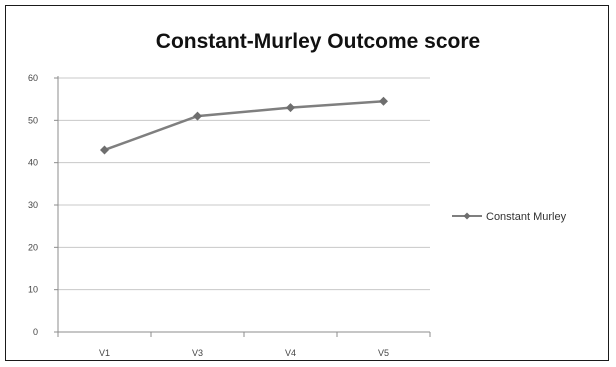  What do you see at coordinates (104, 150) in the screenshot?
I see `data-point-v1` at bounding box center [104, 150].